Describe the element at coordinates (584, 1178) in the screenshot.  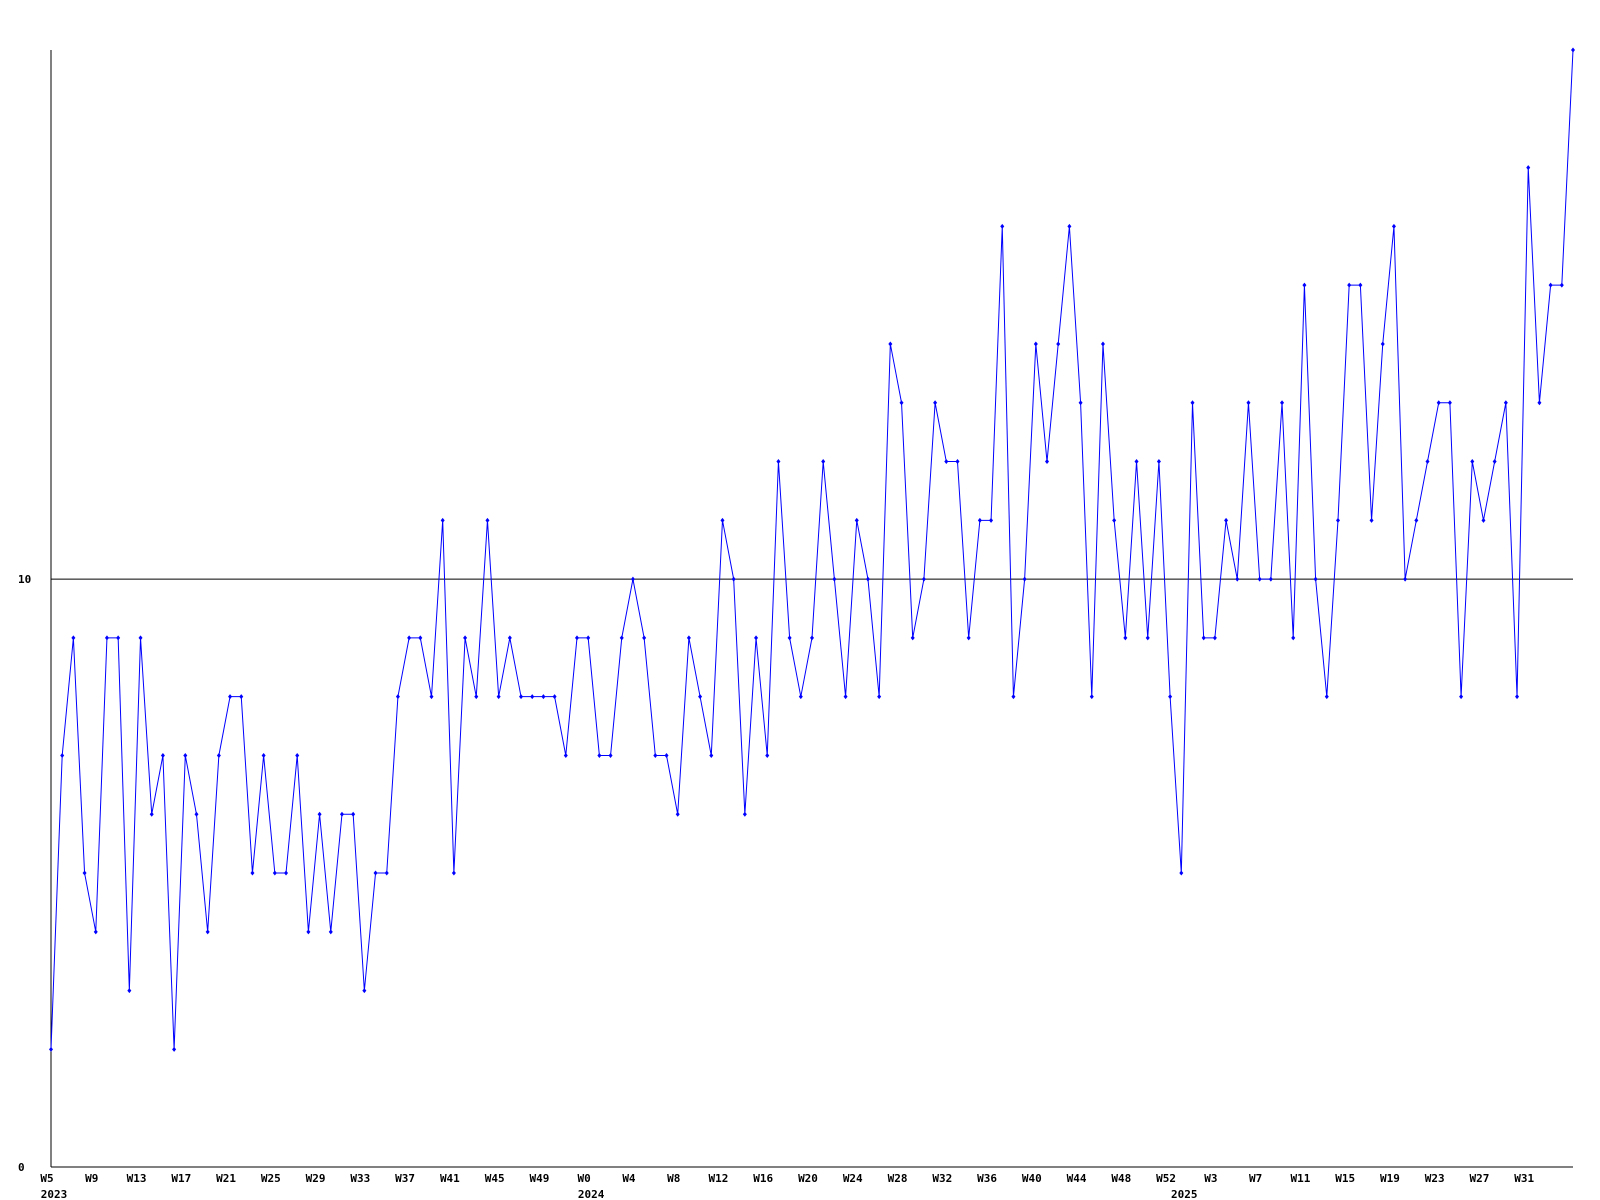
I see `x-tick-label: W0` at that location.